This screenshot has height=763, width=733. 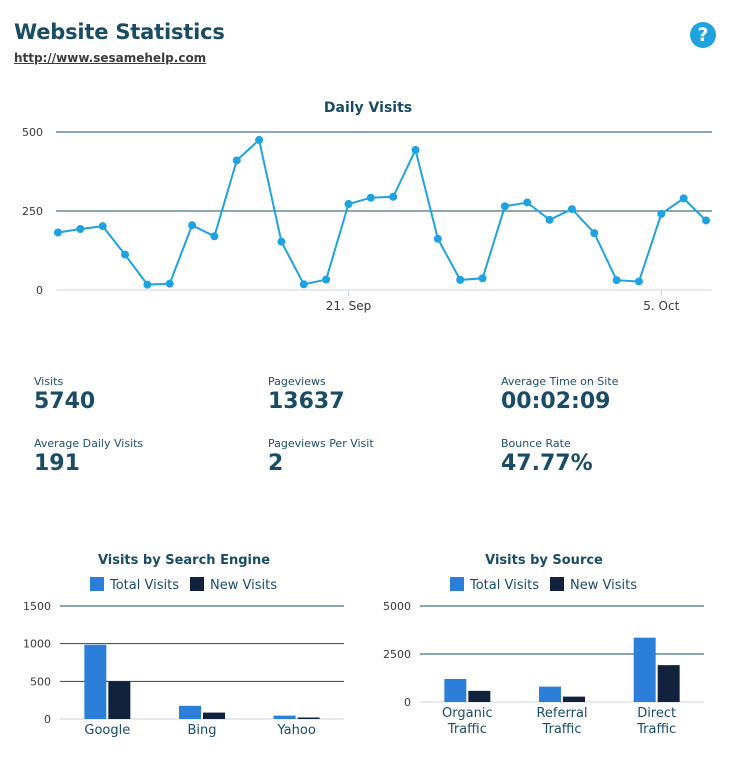 What do you see at coordinates (57, 463) in the screenshot?
I see `stat-avg-daily-value: 191` at bounding box center [57, 463].